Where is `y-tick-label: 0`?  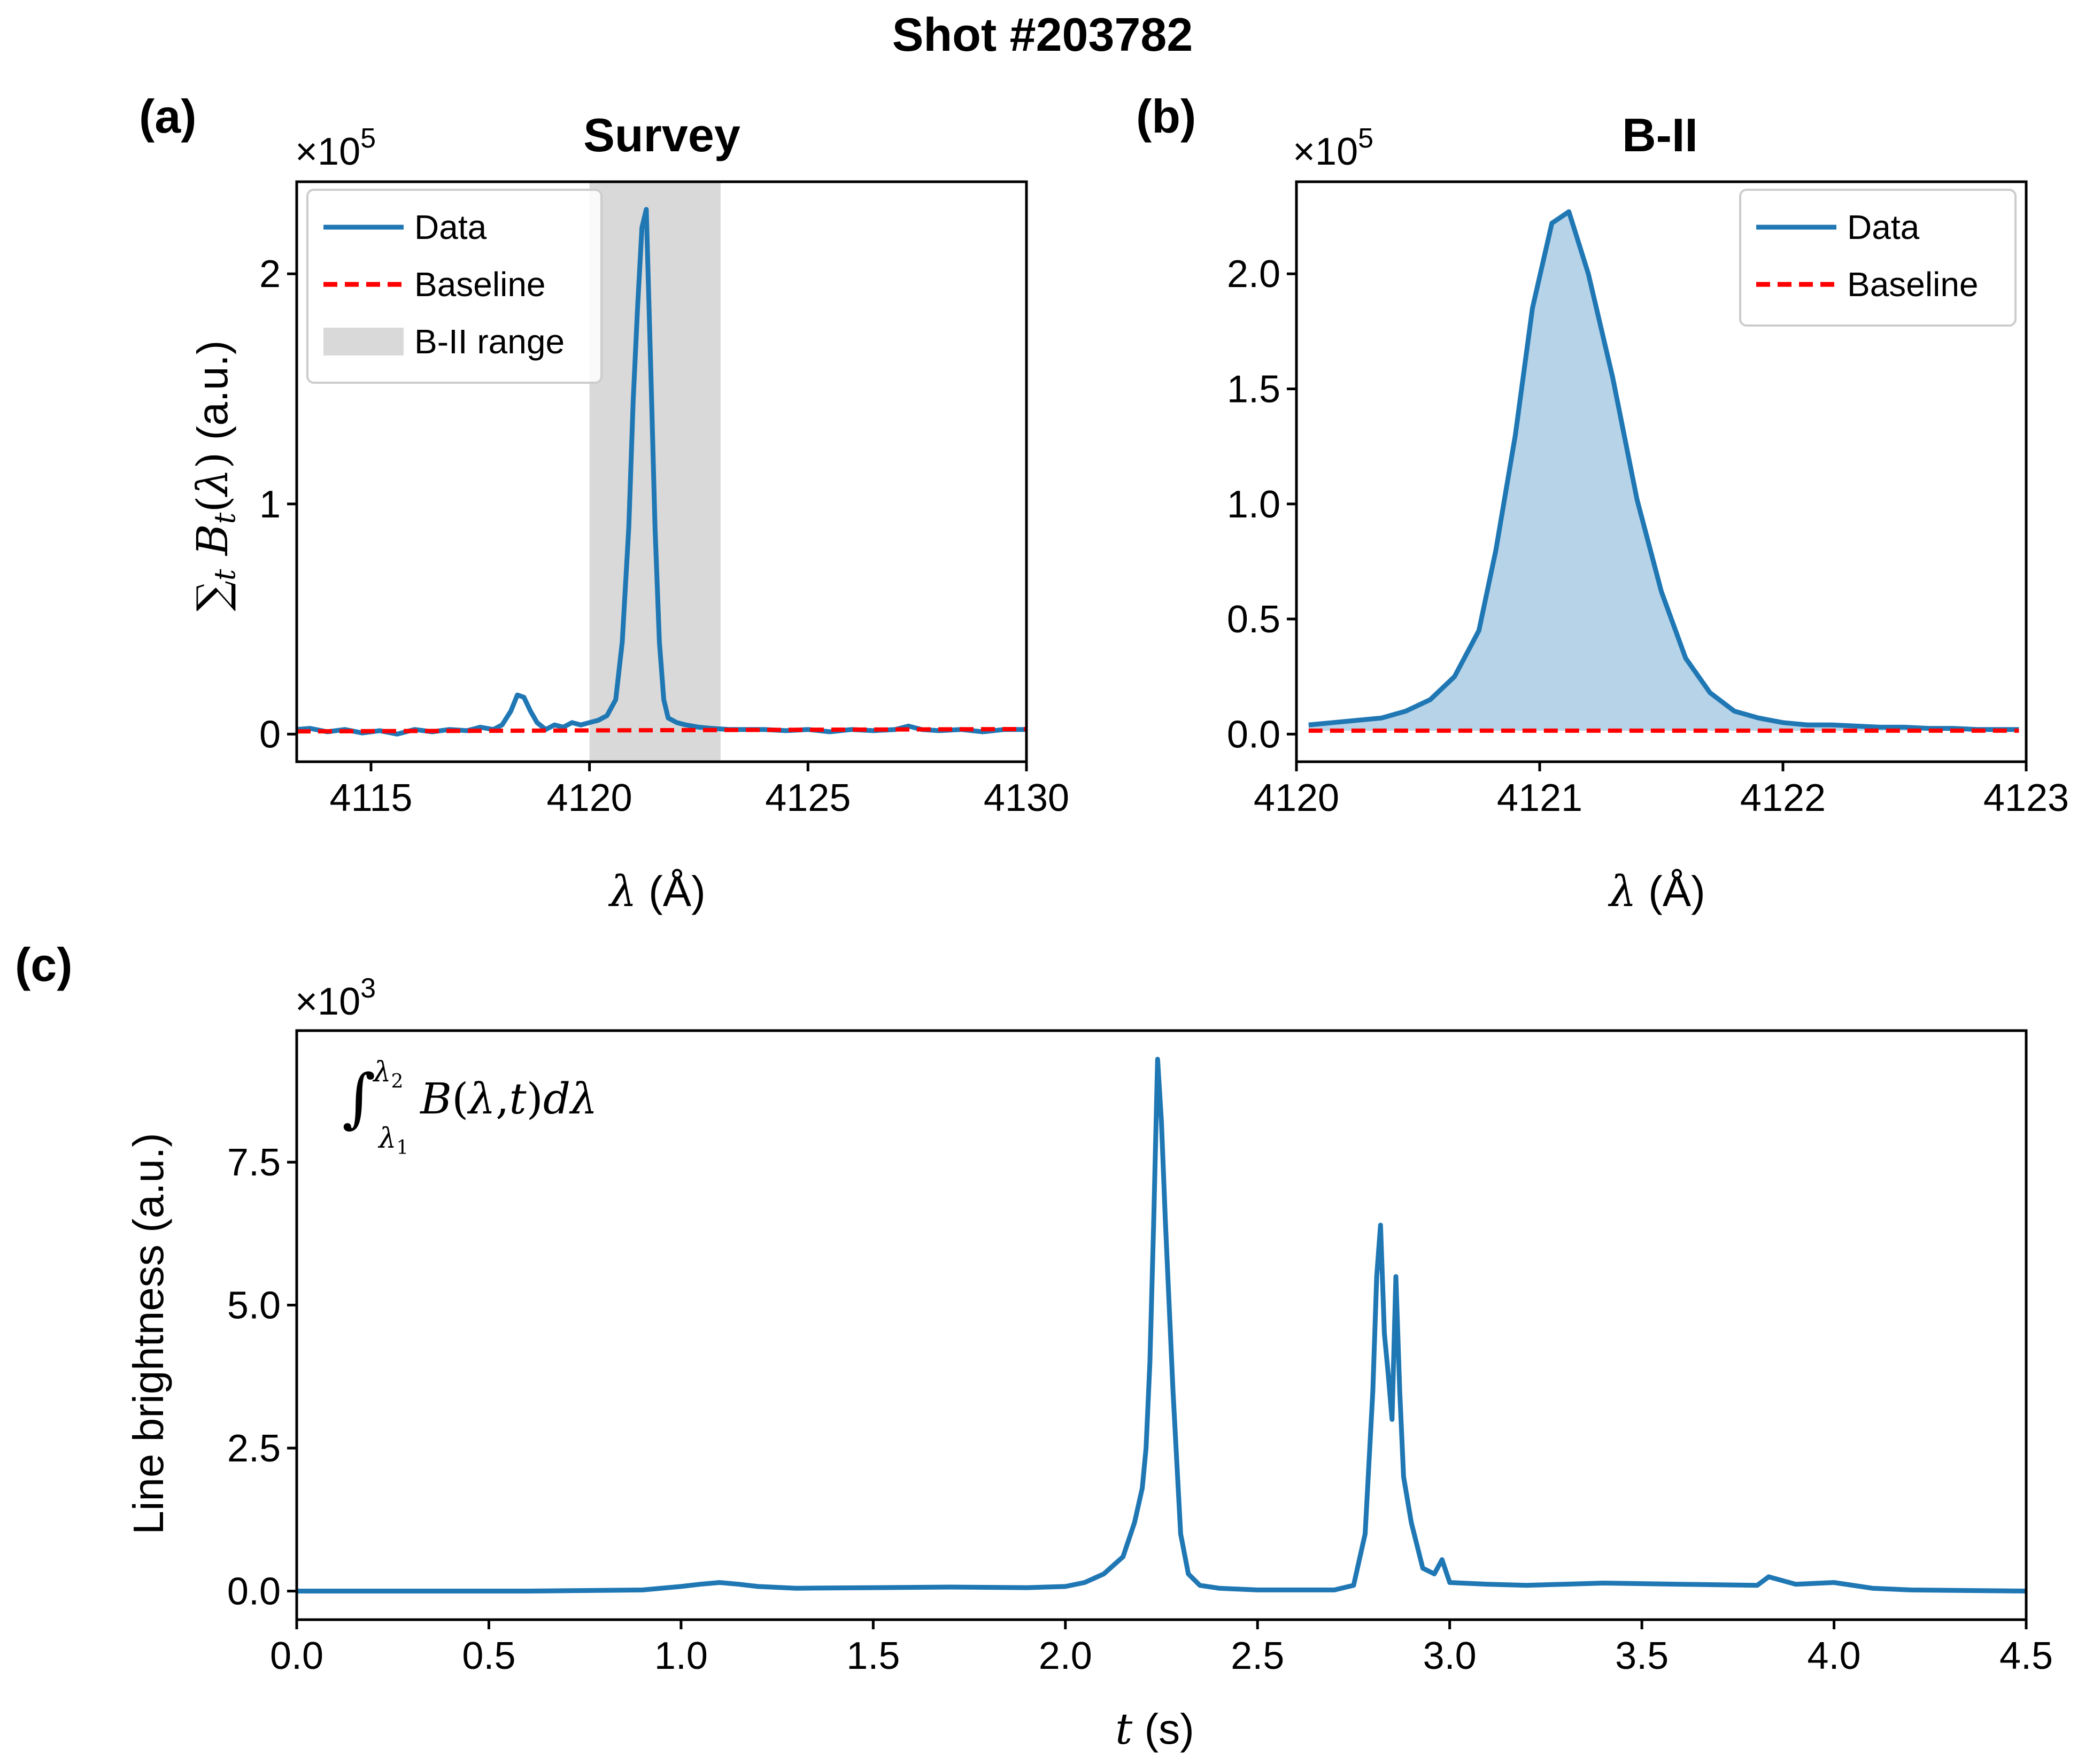 y-tick-label: 0 is located at coordinates (270, 734).